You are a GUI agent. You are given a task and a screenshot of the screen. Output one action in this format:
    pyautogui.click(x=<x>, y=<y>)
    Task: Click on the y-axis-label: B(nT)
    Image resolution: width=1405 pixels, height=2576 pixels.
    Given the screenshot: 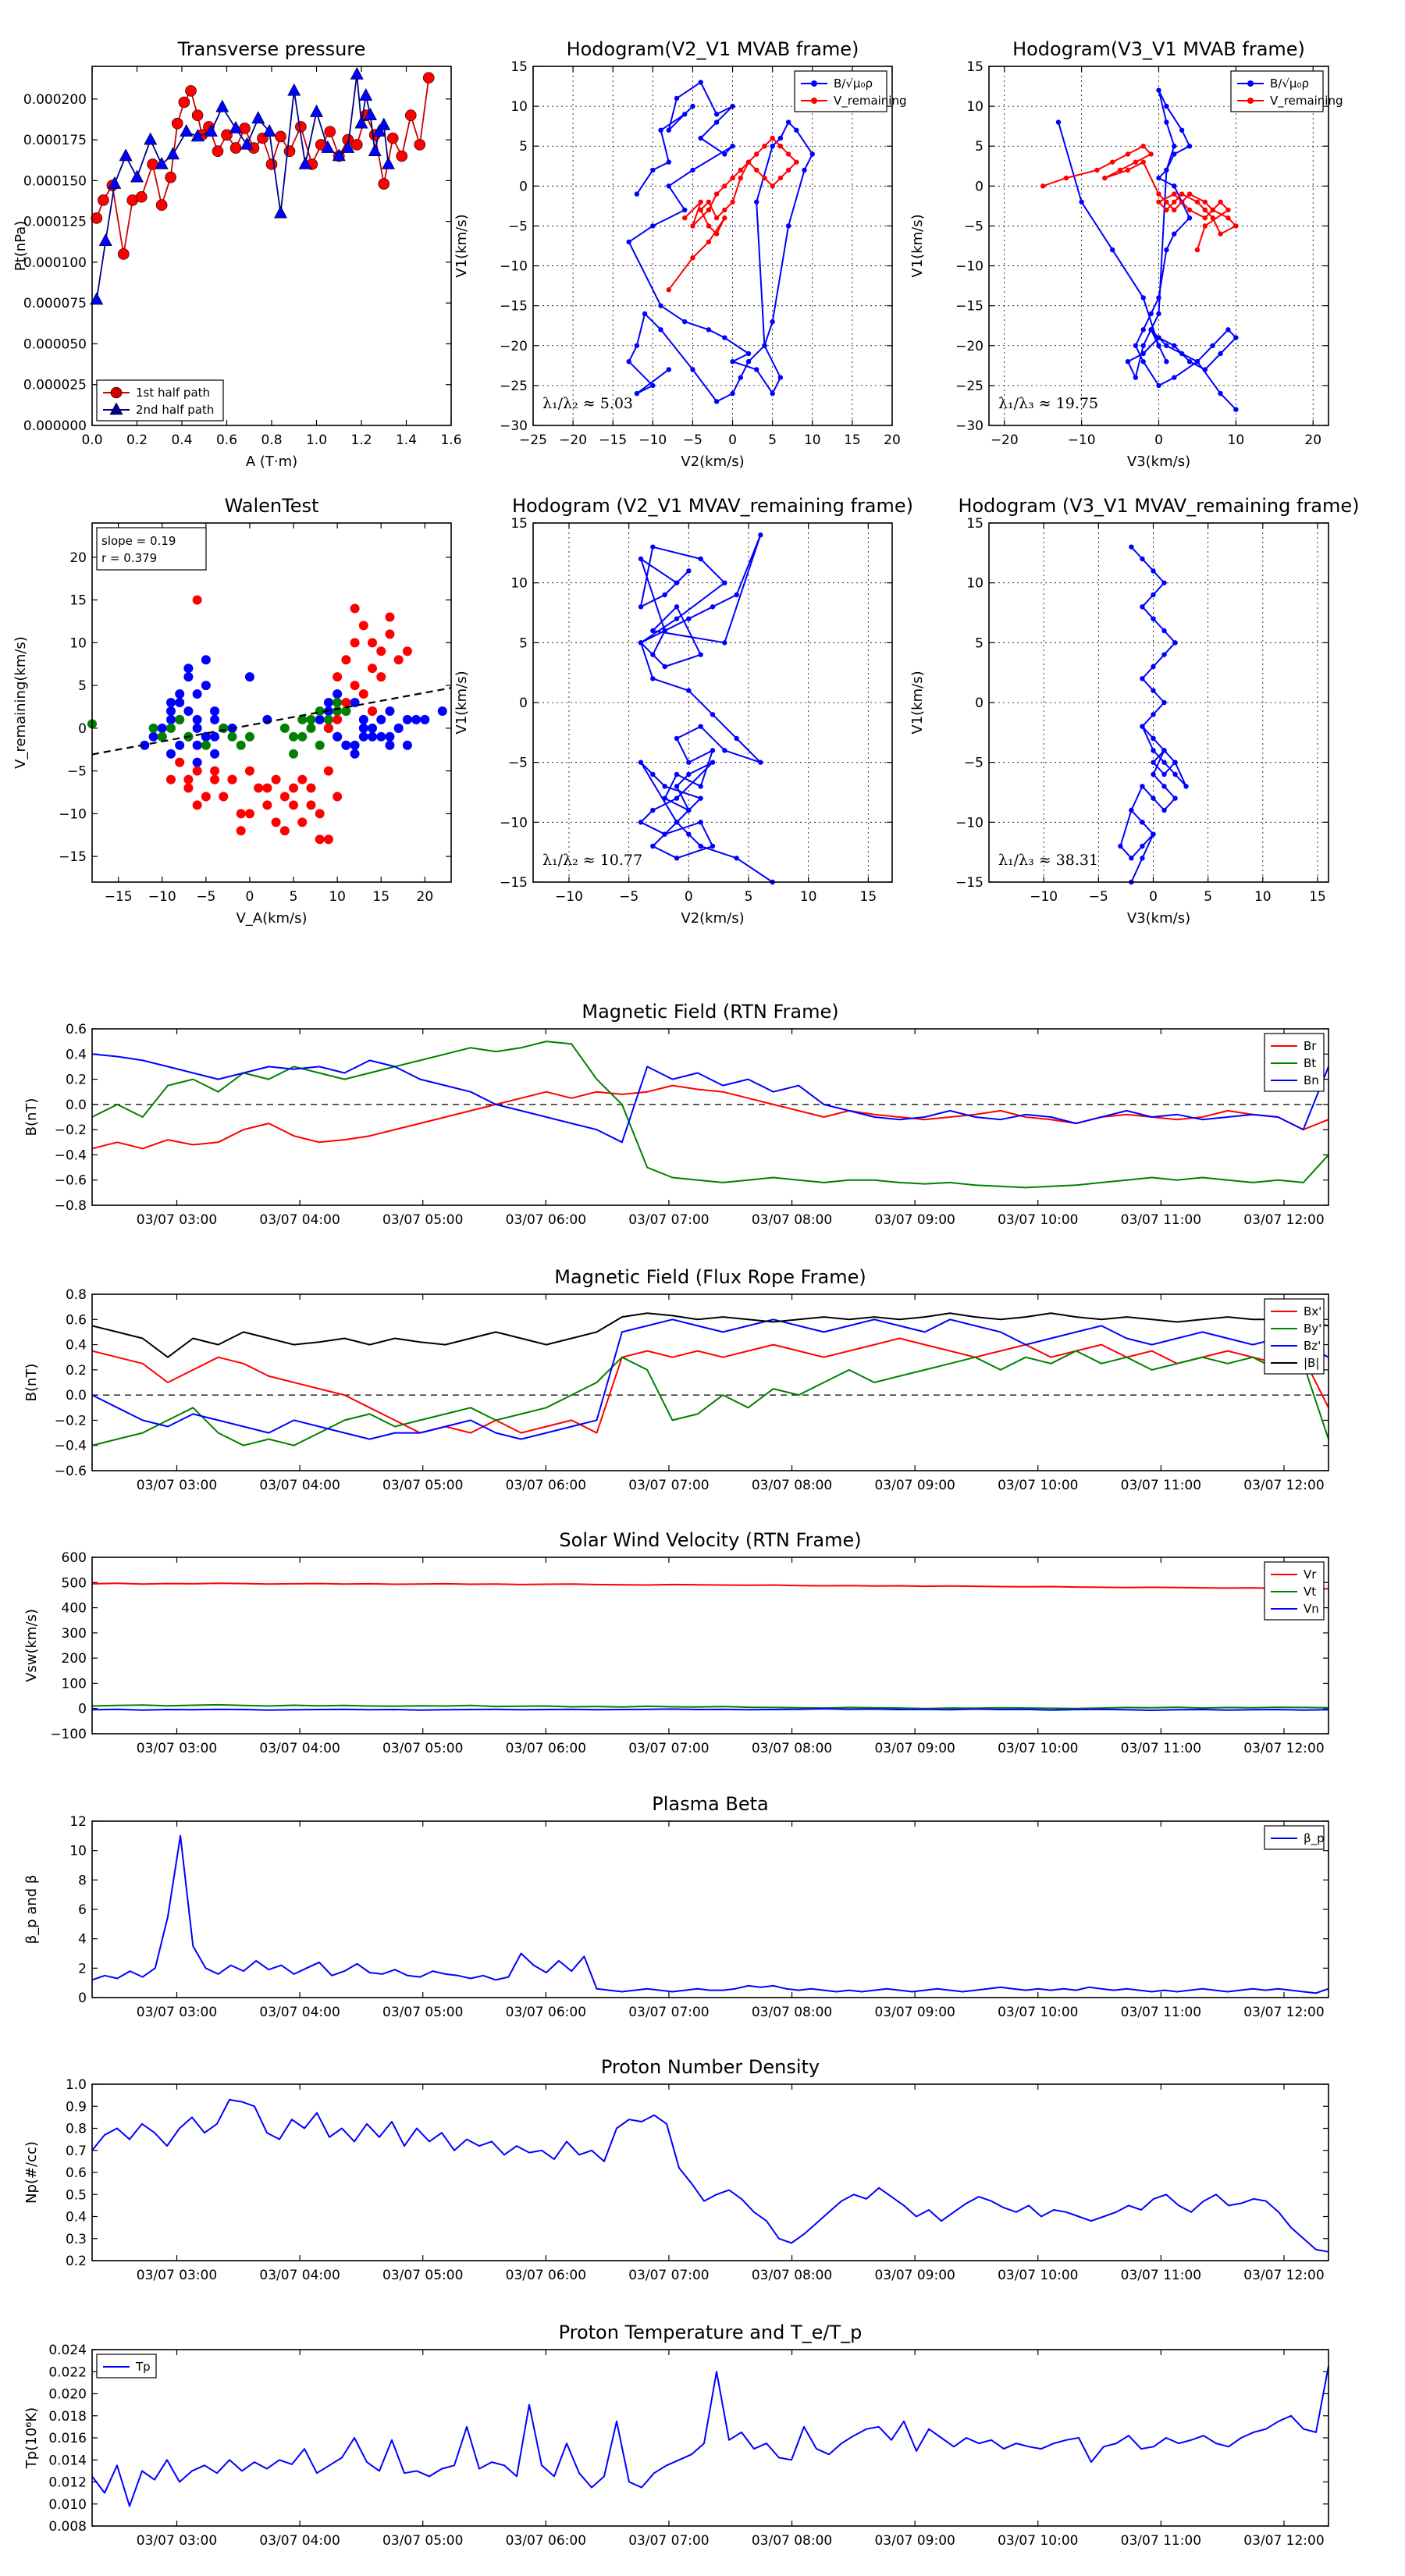 What is the action you would take?
    pyautogui.click(x=32, y=1117)
    